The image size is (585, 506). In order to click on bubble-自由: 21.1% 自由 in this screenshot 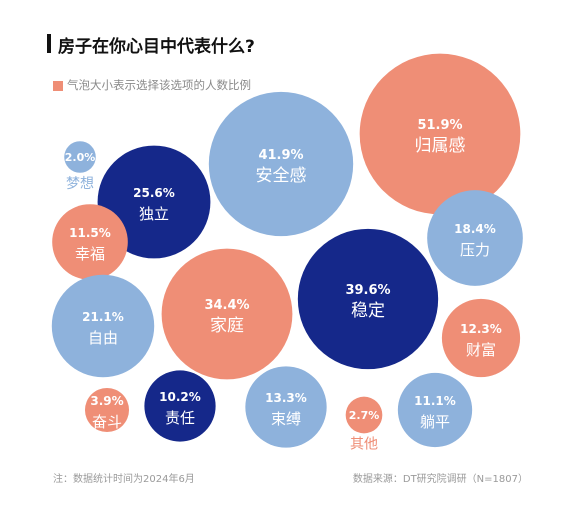, I will do `click(103, 326)`.